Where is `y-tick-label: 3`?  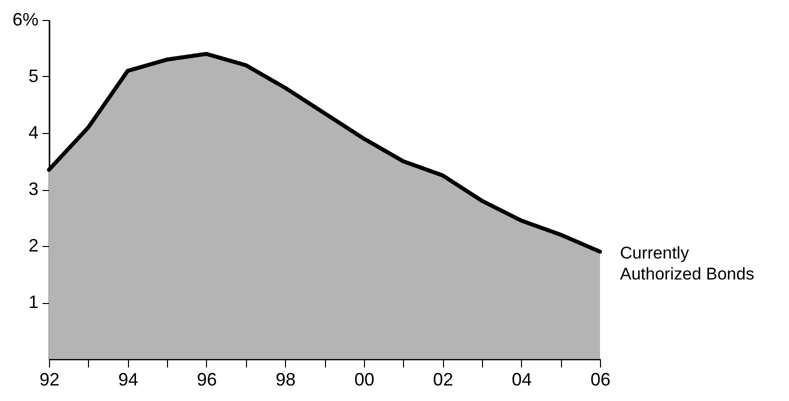
y-tick-label: 3 is located at coordinates (33, 189).